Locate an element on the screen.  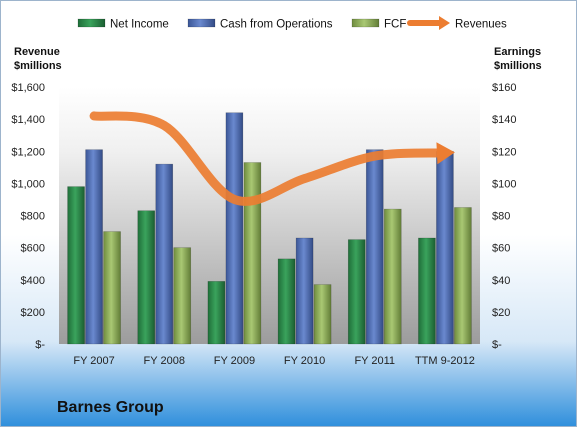
revenues-line is located at coordinates (269, 158).